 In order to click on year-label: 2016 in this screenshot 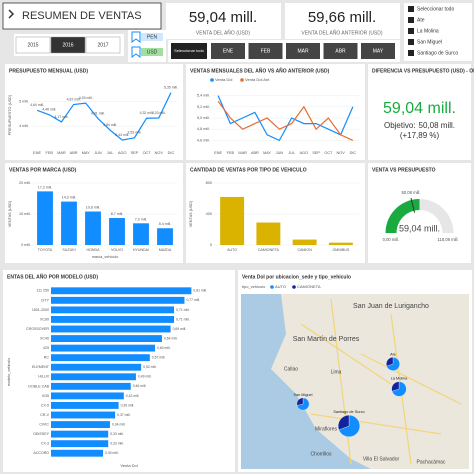, I will do `click(67, 45)`.